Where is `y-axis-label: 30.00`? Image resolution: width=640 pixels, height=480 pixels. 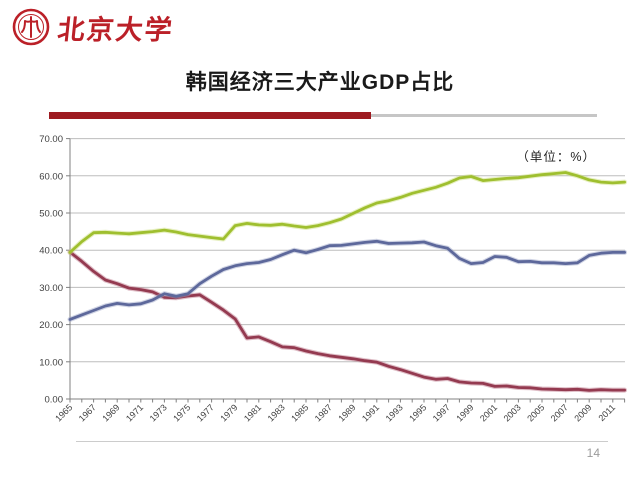
y-axis-label: 30.00 is located at coordinates (51, 288).